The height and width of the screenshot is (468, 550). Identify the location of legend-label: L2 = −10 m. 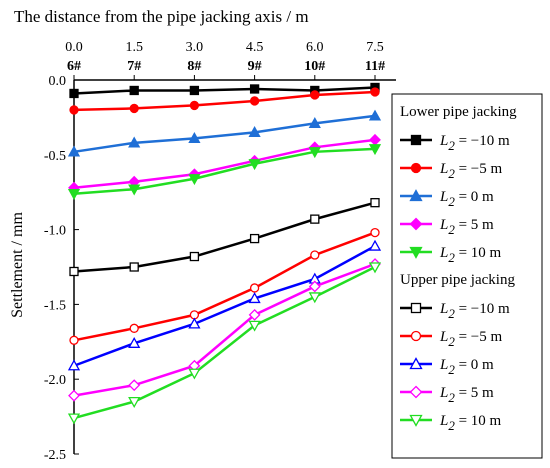
(474, 143).